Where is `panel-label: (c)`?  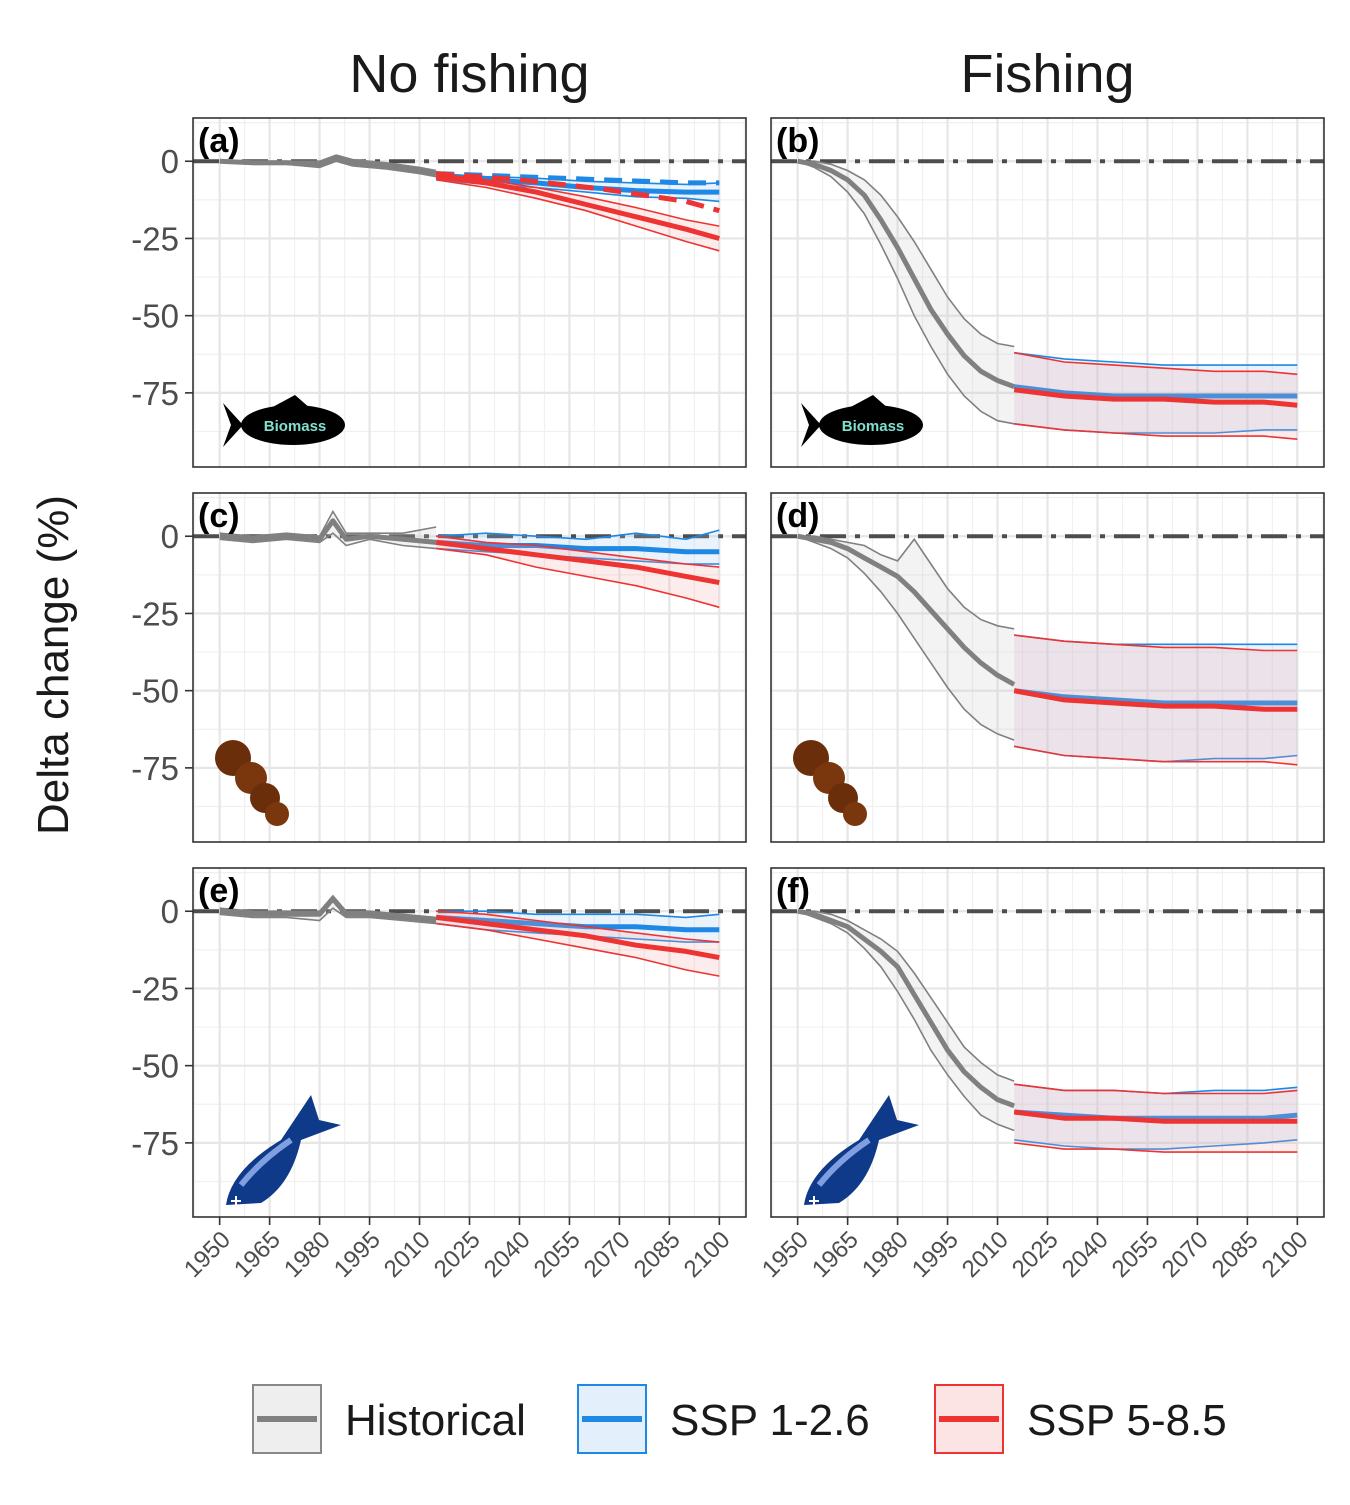 panel-label: (c) is located at coordinates (219, 516).